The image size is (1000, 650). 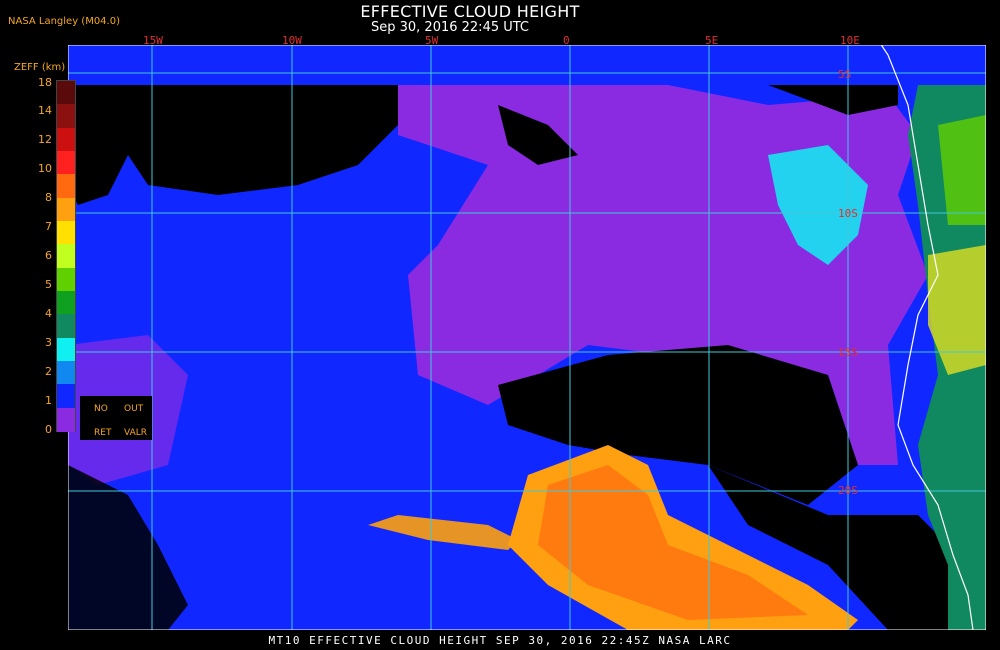 What do you see at coordinates (116, 418) in the screenshot?
I see `legend-flags-box: NO OUT RET VALR` at bounding box center [116, 418].